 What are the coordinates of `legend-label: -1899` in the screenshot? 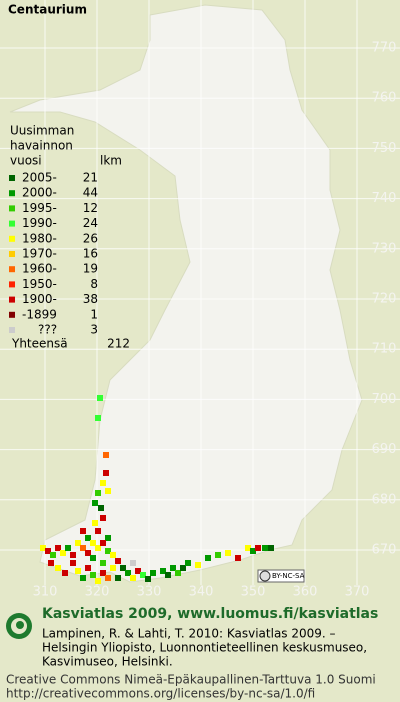 It's located at (39, 314).